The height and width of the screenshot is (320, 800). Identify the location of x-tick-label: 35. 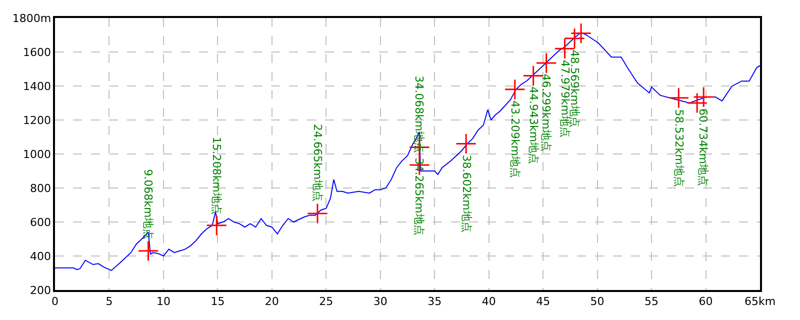
(435, 301).